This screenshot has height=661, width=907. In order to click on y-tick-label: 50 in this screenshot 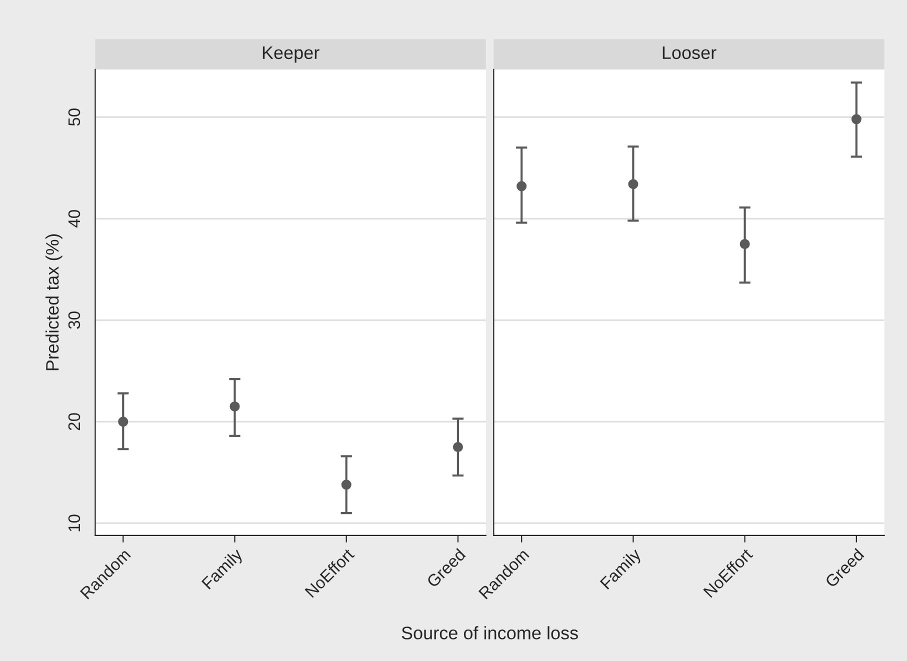, I will do `click(74, 117)`.